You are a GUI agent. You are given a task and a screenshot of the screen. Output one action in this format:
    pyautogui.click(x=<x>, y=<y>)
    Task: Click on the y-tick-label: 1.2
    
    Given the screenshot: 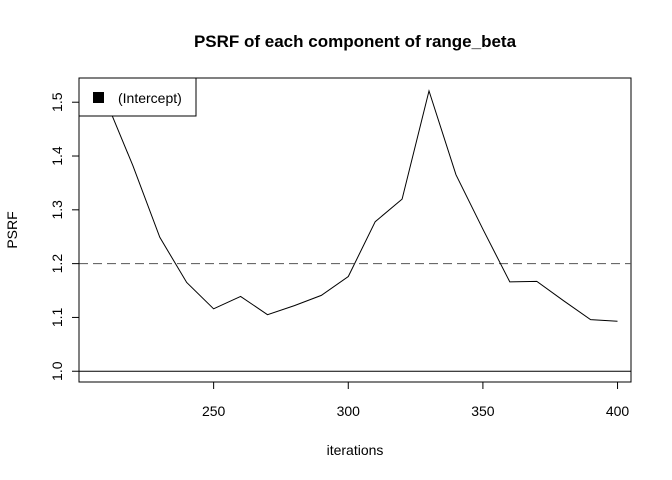 What is the action you would take?
    pyautogui.click(x=57, y=264)
    